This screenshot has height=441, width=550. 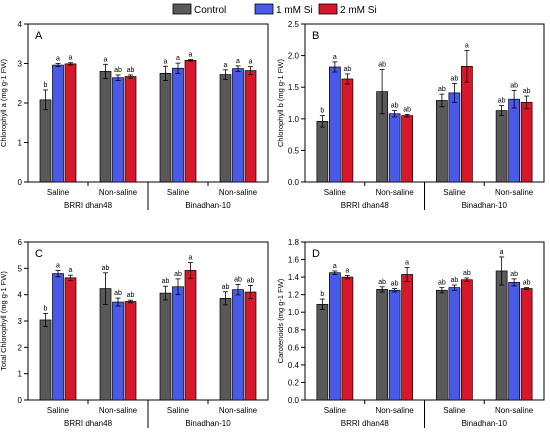 What do you see at coordinates (294, 295) in the screenshot?
I see `y-tick-label: 1.2` at bounding box center [294, 295].